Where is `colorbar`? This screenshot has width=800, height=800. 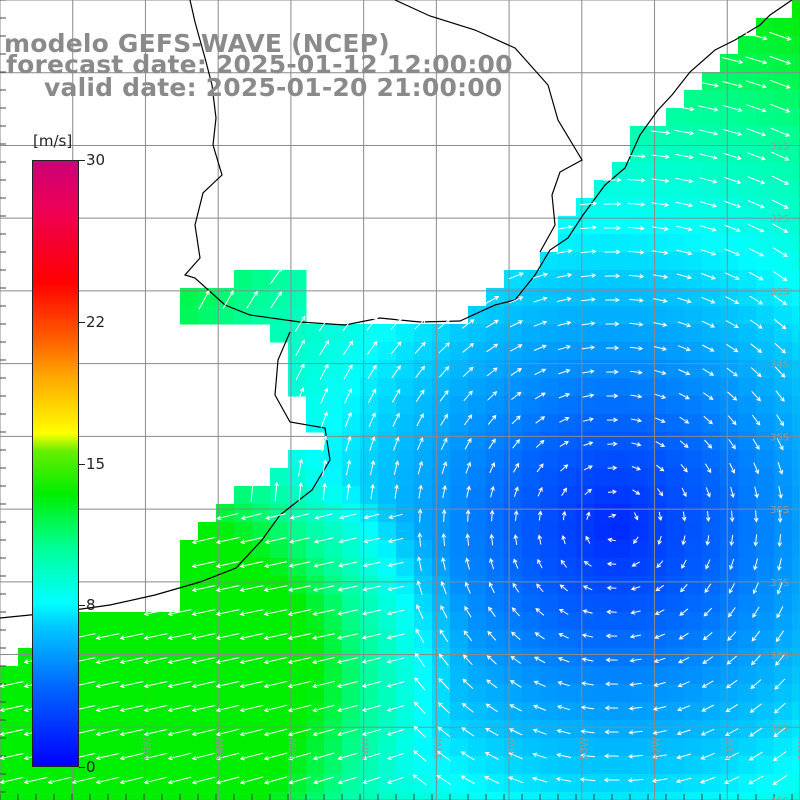 colorbar is located at coordinates (55, 463).